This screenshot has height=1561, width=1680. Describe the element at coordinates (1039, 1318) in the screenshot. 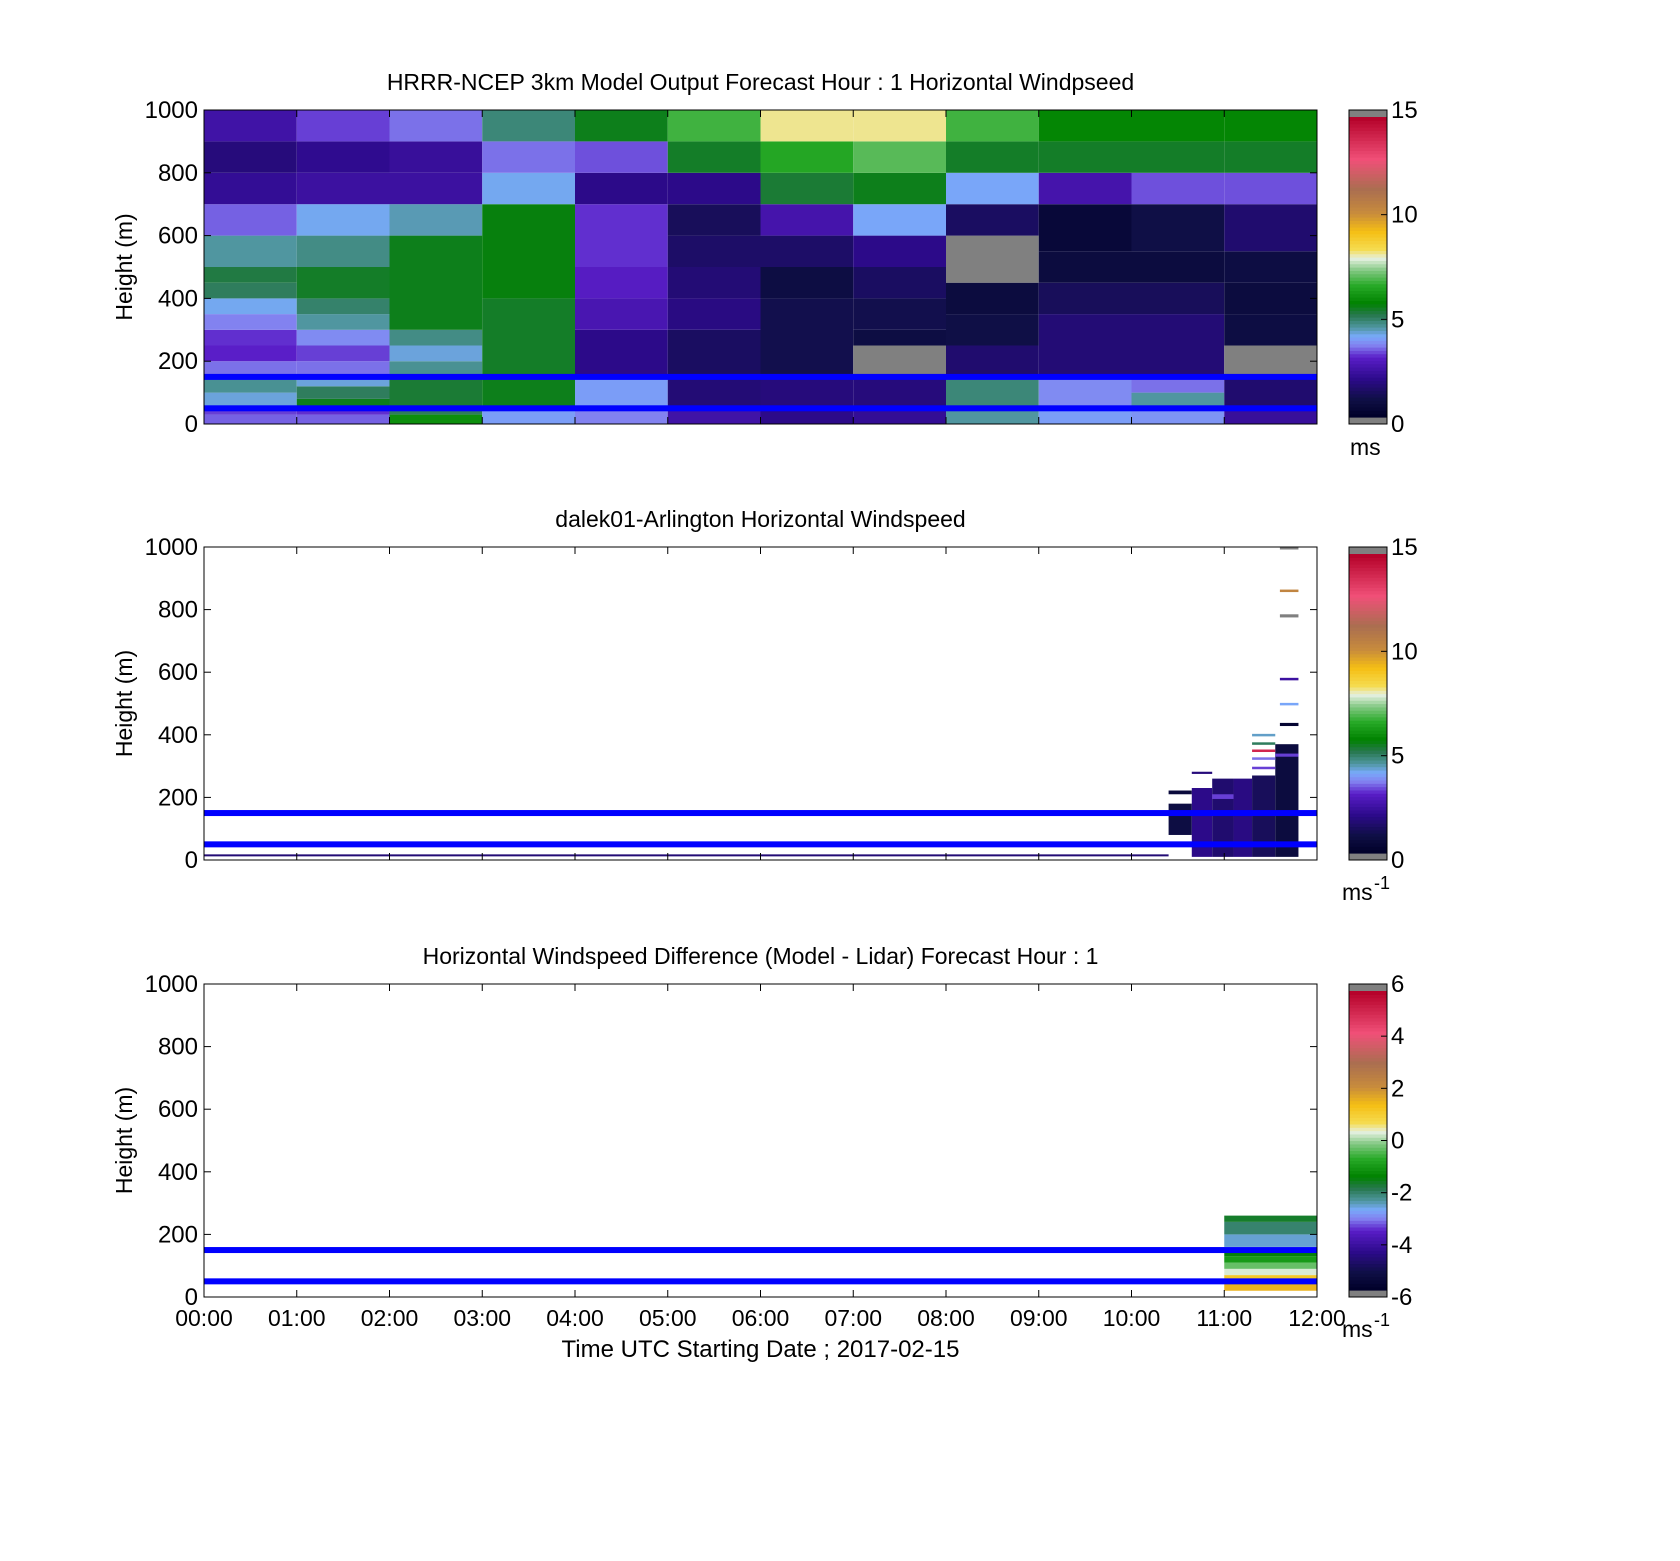

I see `x-tick-label: 09:00` at that location.